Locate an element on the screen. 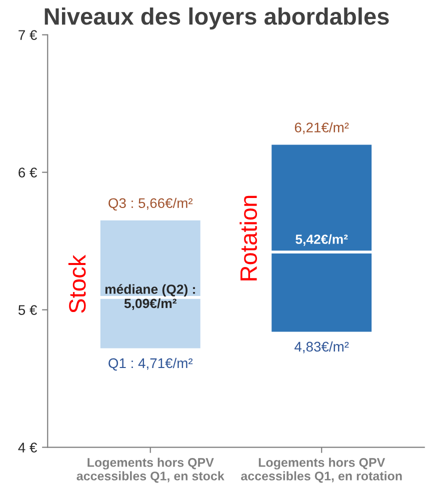  annotation: Q1 : 4,71€/m² is located at coordinates (150, 364).